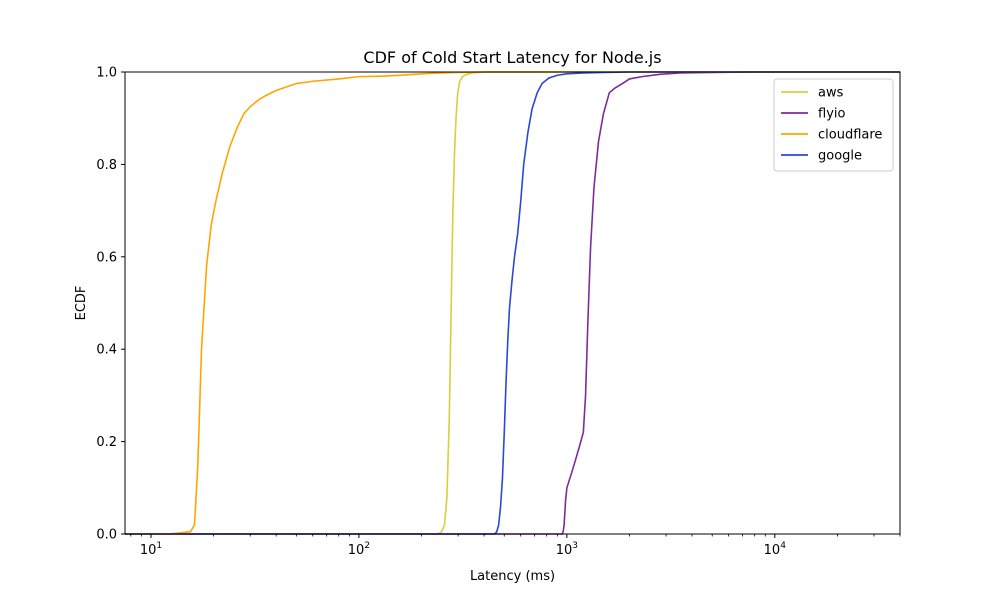 The width and height of the screenshot is (1000, 600). I want to click on chart-title: CDF of Cold Start Latency for Node.js, so click(512, 57).